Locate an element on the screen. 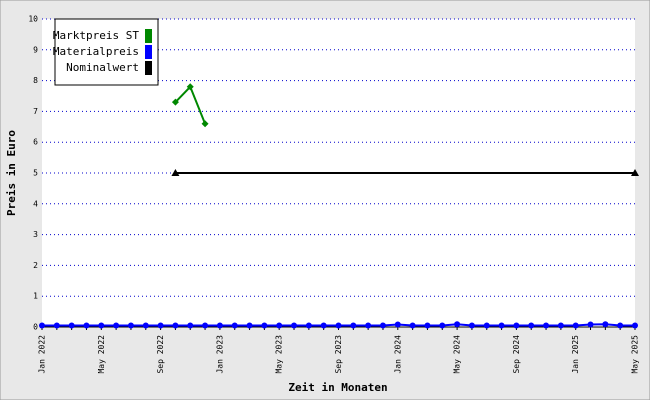 The width and height of the screenshot is (650, 400). y-tick-label: 0 is located at coordinates (35, 327).